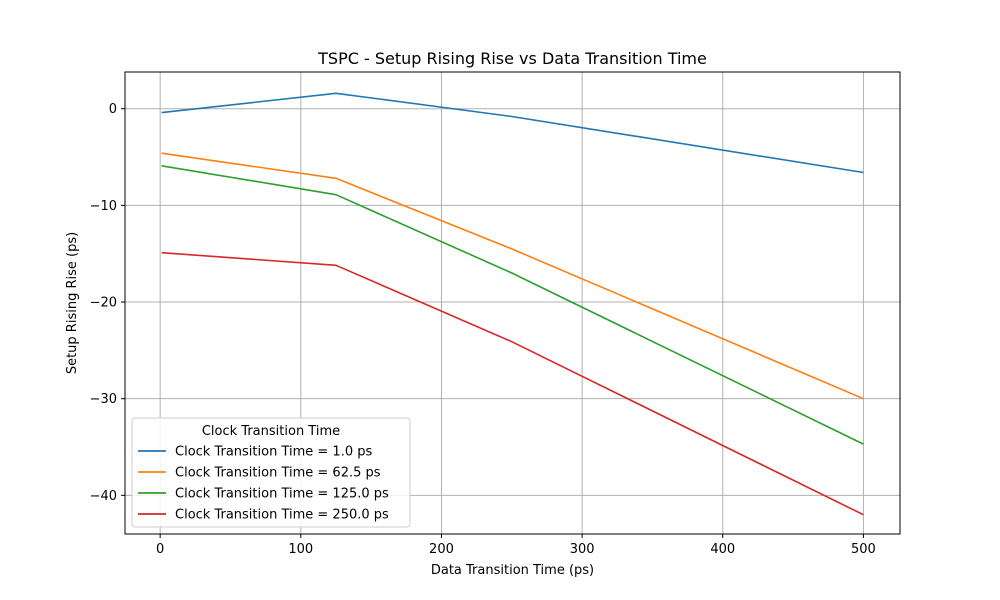 The width and height of the screenshot is (1000, 600). What do you see at coordinates (103, 206) in the screenshot?
I see `y-tick-label: −10` at bounding box center [103, 206].